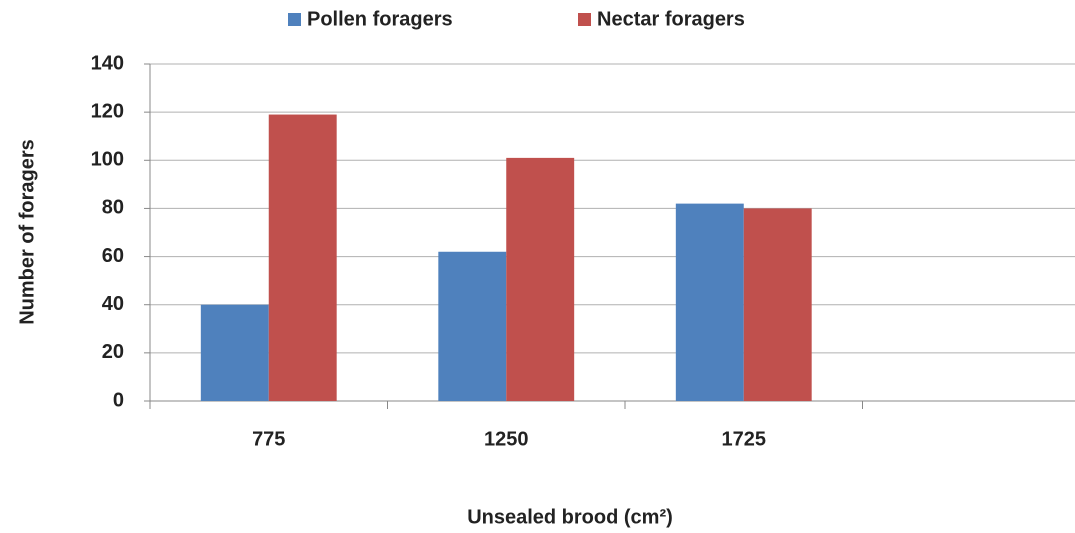 This screenshot has height=533, width=1075. I want to click on y-tick-label: 100, so click(107, 160).